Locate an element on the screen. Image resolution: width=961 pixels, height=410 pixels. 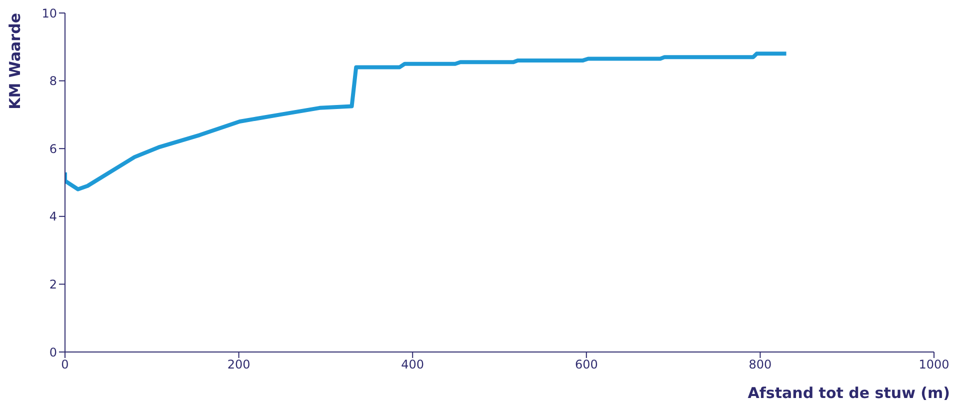
y-tick-label: 4 is located at coordinates (53, 217).